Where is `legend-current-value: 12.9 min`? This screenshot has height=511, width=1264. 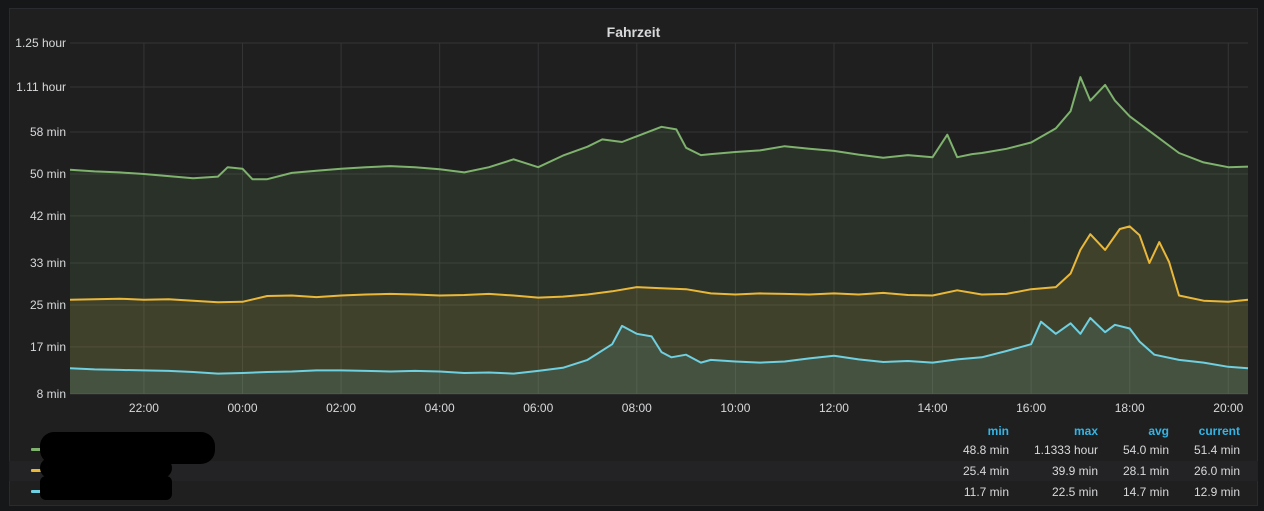 legend-current-value: 12.9 min is located at coordinates (1216, 492).